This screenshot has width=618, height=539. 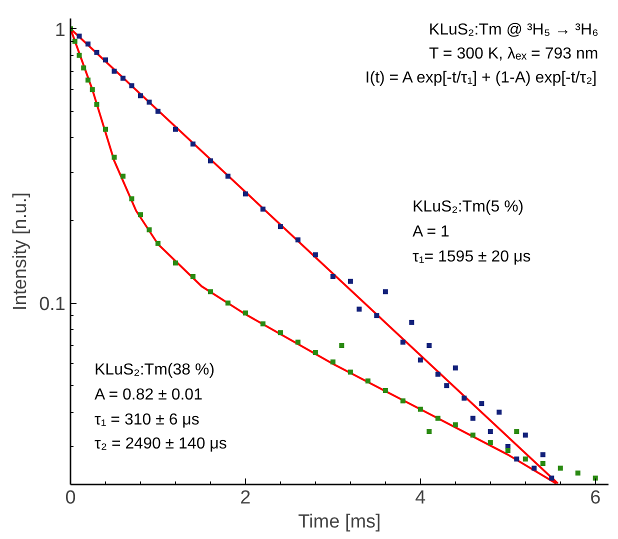 I want to click on annotation: τ₁ = 310 ± 6 μs, so click(x=147, y=420).